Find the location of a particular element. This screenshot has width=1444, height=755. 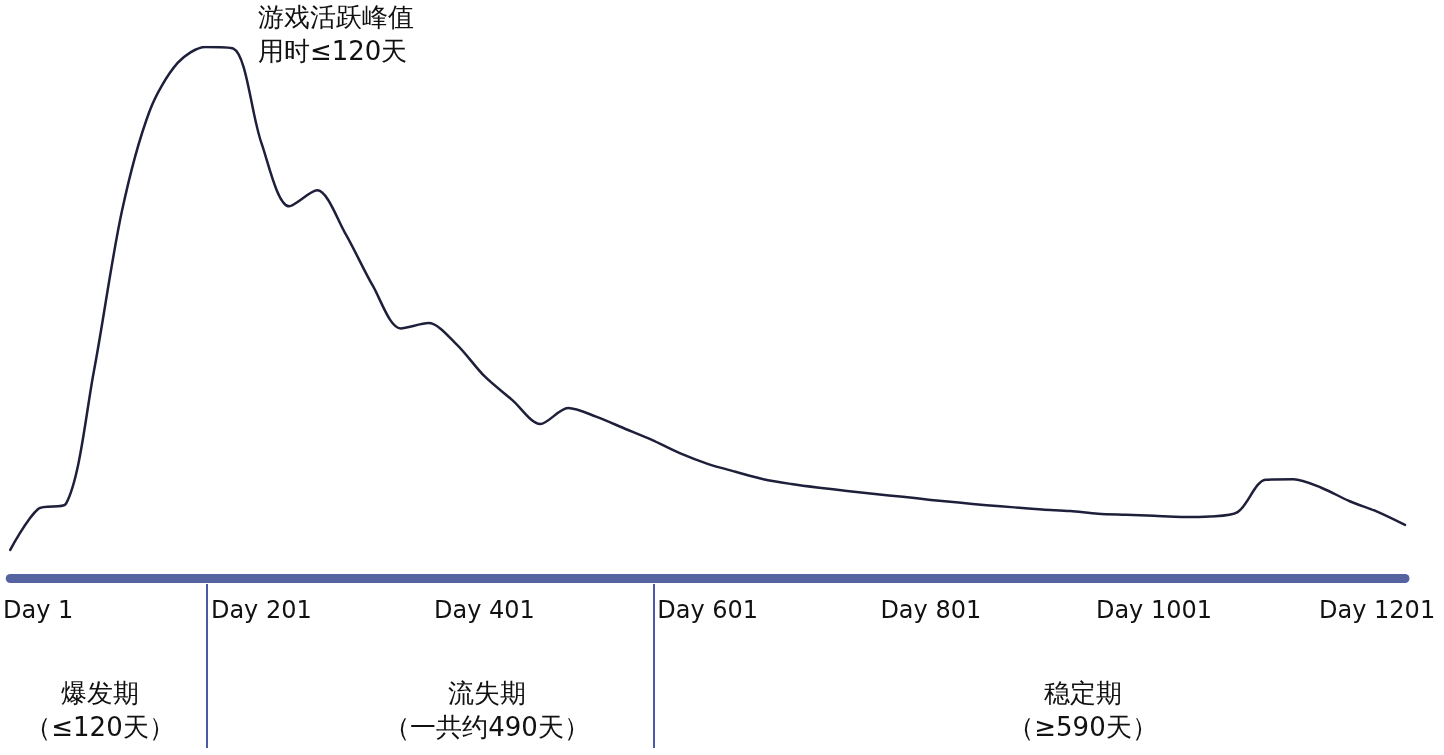

x-tick-label: Day 201 is located at coordinates (261, 610).